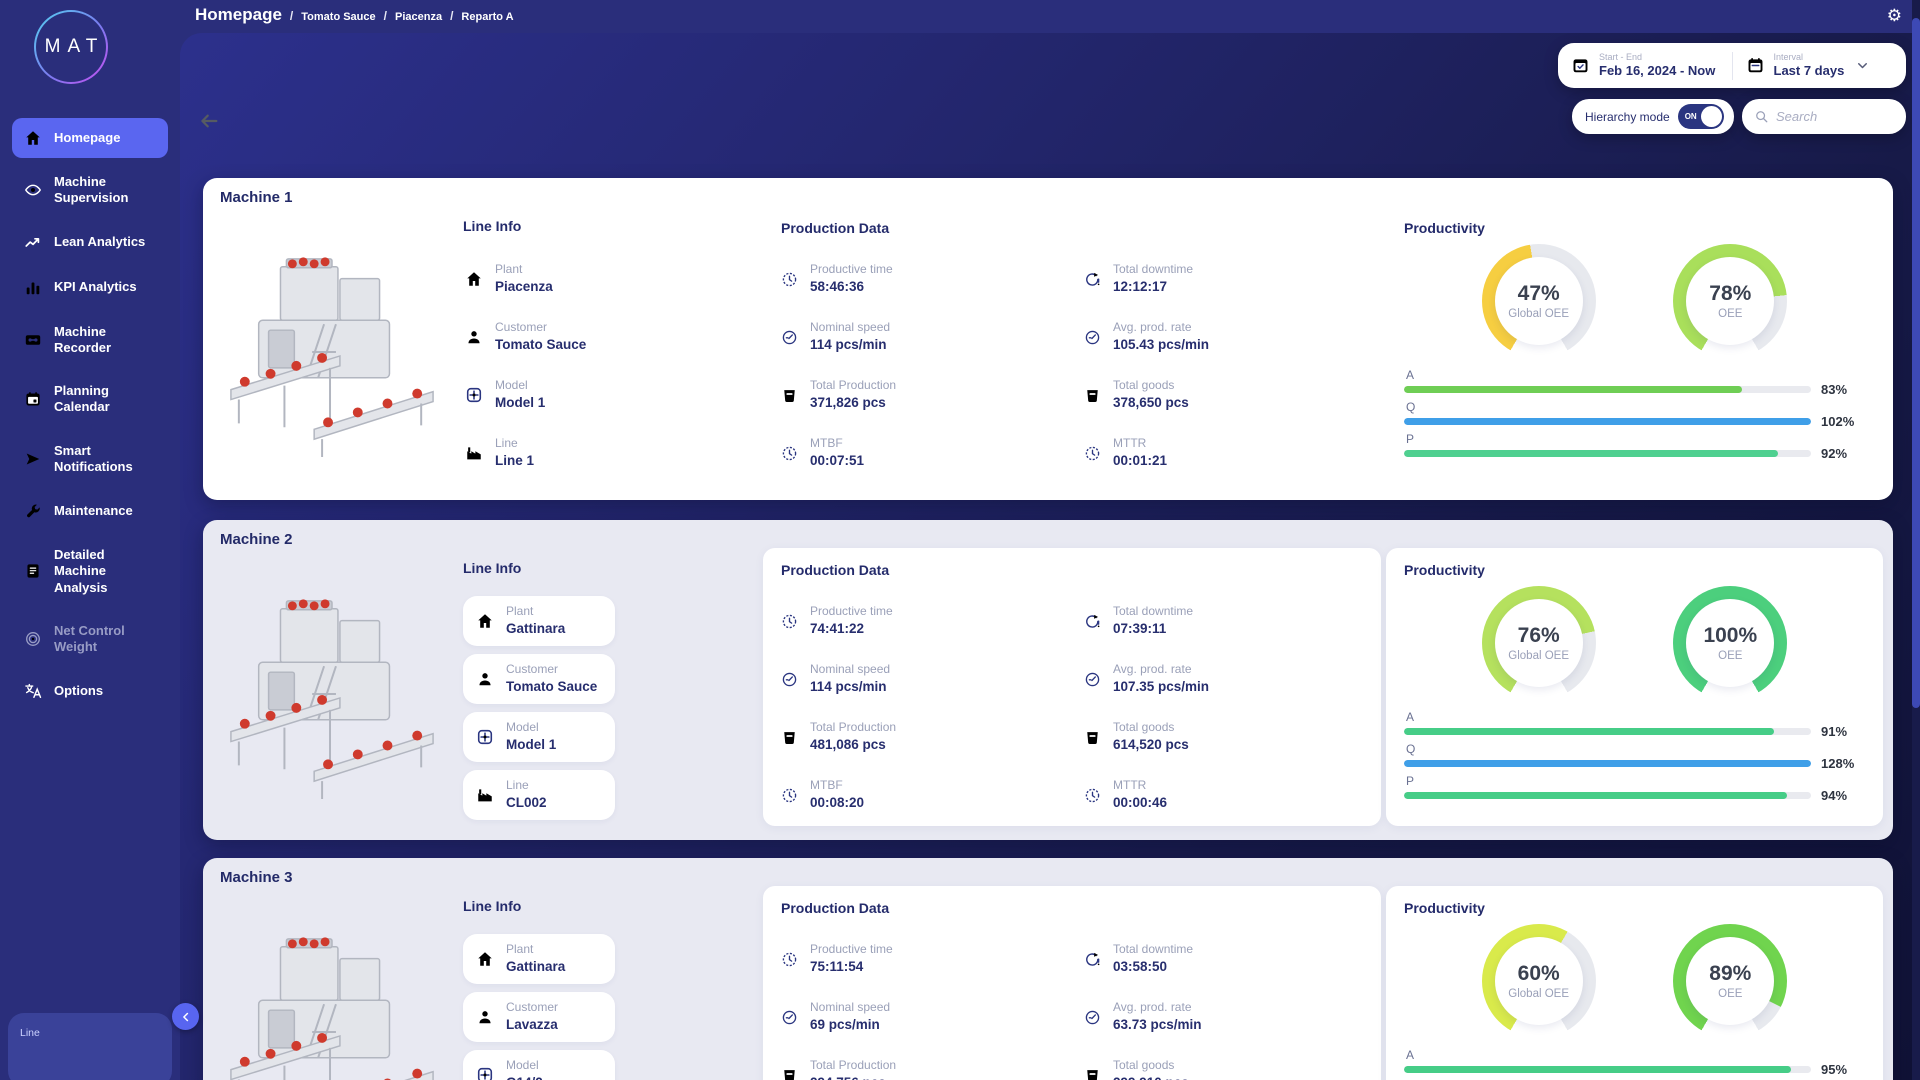 The height and width of the screenshot is (1080, 1920). Describe the element at coordinates (1916, 363) in the screenshot. I see `scrollbar-thumb` at that location.